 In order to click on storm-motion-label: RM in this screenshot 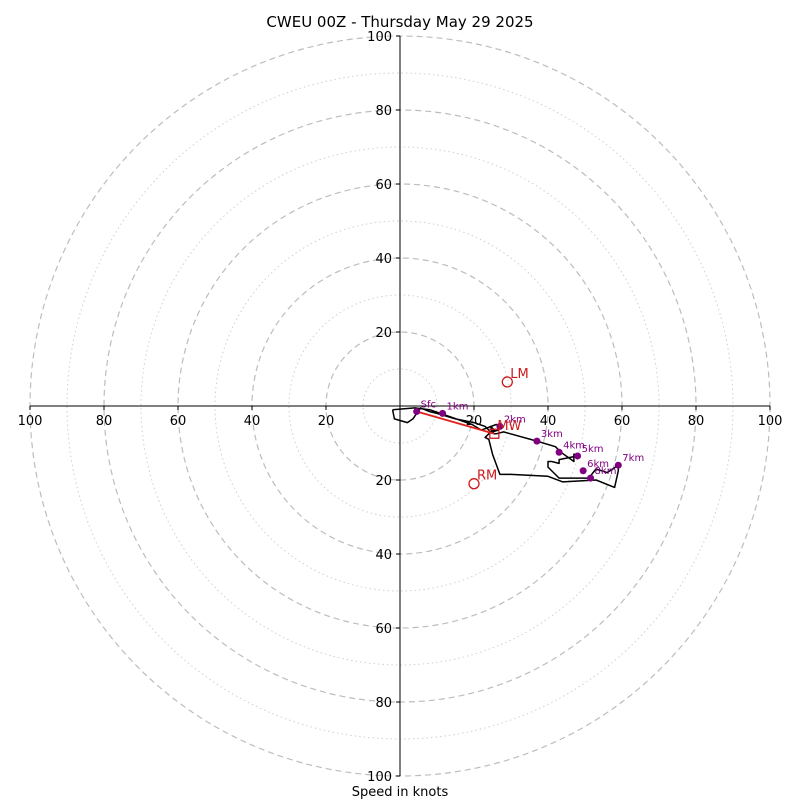, I will do `click(487, 476)`.